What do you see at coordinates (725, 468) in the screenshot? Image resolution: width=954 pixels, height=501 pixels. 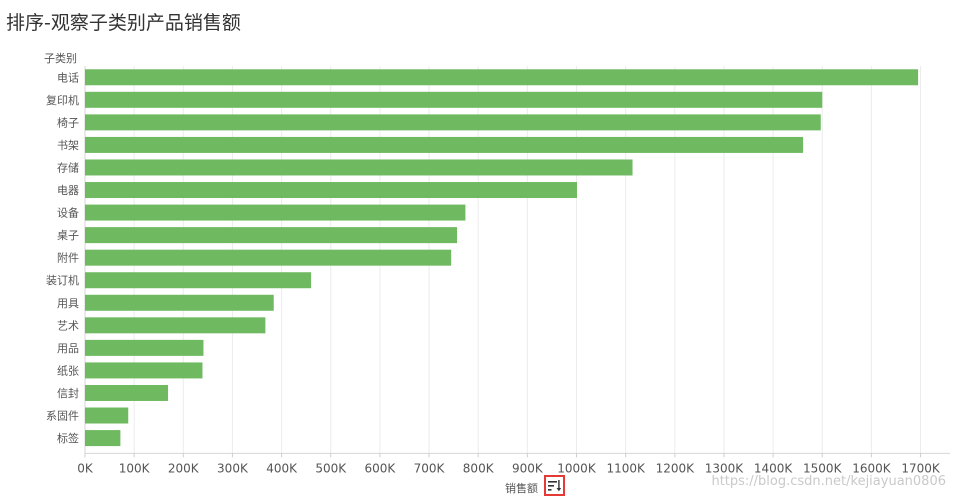 I see `x-tick-label: 1300K` at bounding box center [725, 468].